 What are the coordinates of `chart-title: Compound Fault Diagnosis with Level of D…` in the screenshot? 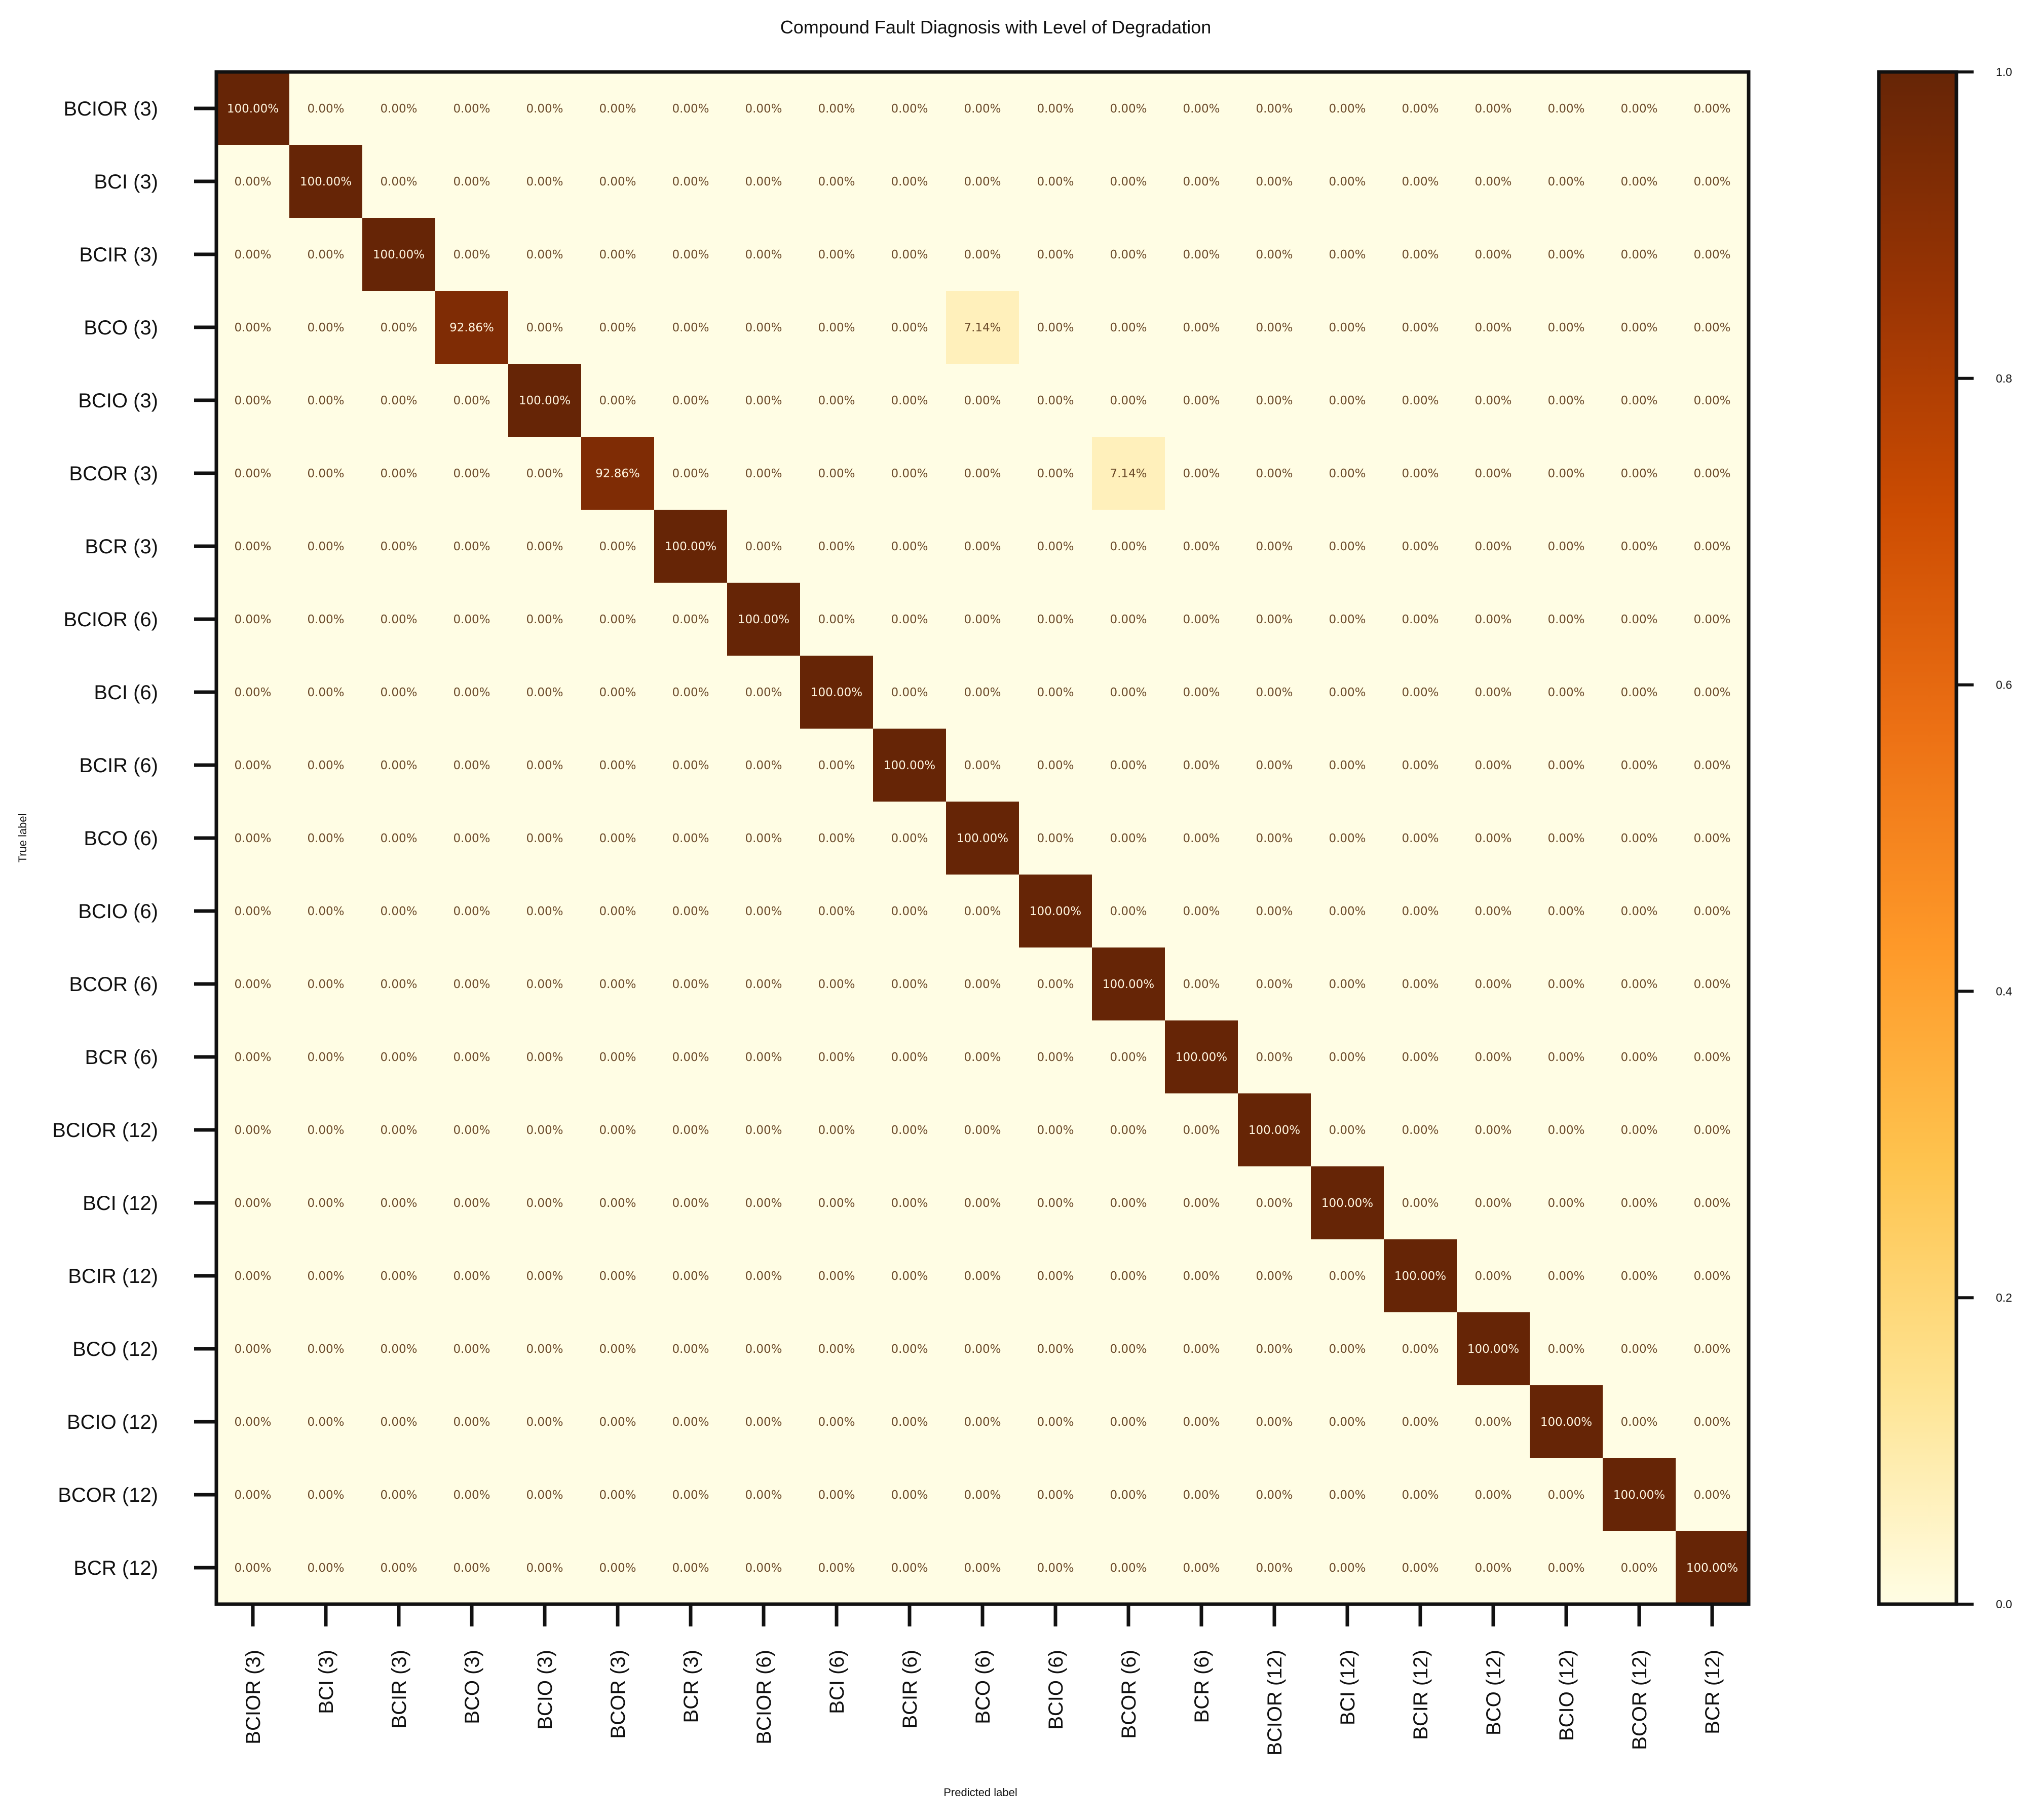 It's located at (995, 27).